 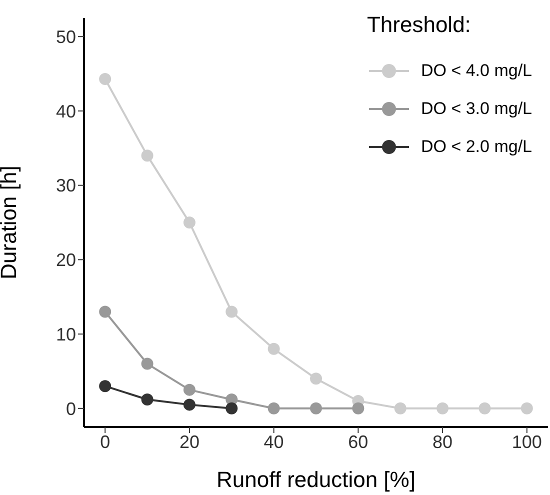 What do you see at coordinates (66, 260) in the screenshot?
I see `y-tick-label: 20` at bounding box center [66, 260].